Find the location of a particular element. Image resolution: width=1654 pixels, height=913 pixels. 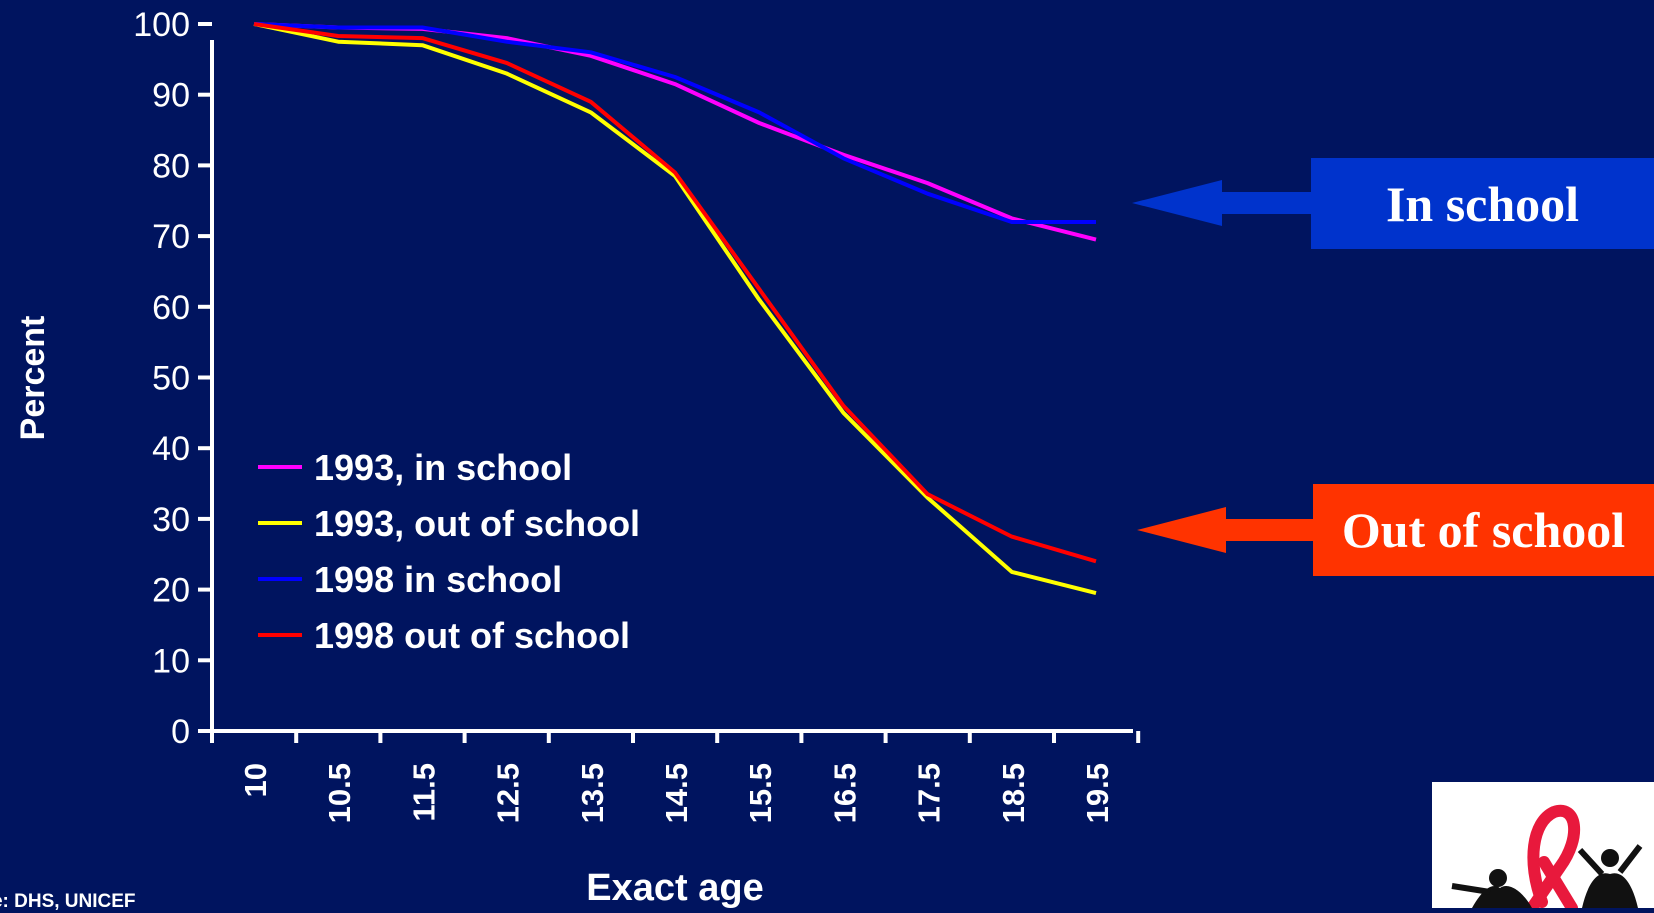

legend-label: 1993, in school is located at coordinates (443, 467).